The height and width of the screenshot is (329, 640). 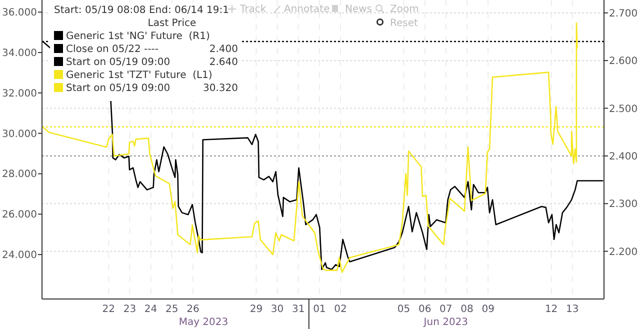 What do you see at coordinates (19, 215) in the screenshot?
I see `y-tick-label: 26.000` at bounding box center [19, 215].